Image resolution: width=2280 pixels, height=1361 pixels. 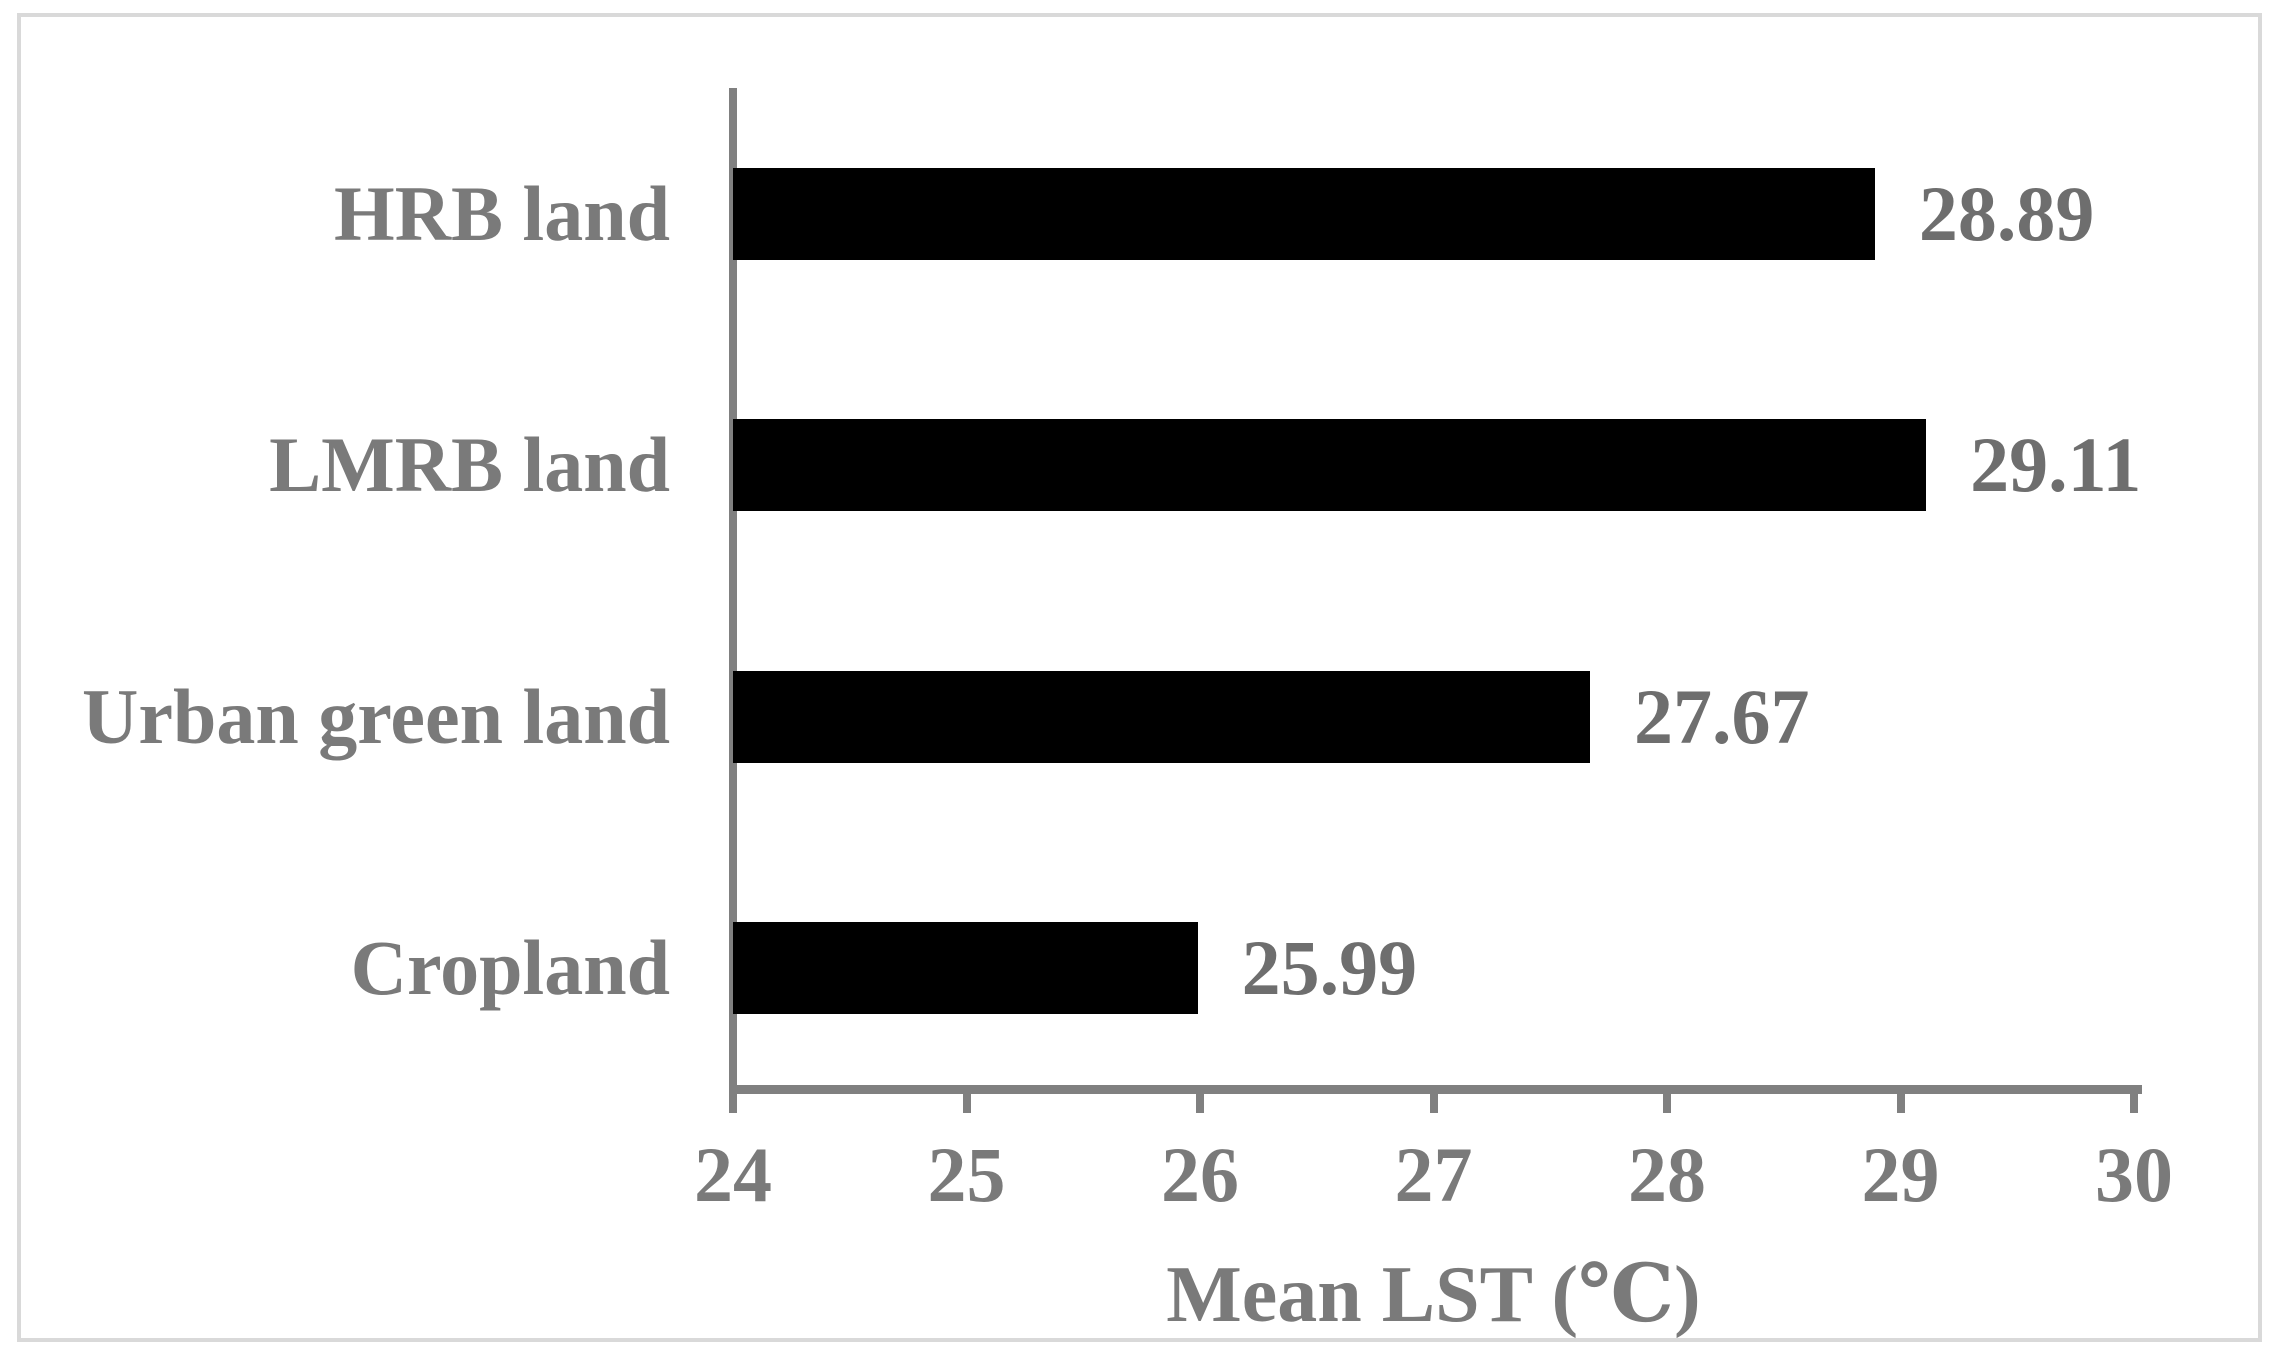 I want to click on category-label: Cropland, so click(x=510, y=968).